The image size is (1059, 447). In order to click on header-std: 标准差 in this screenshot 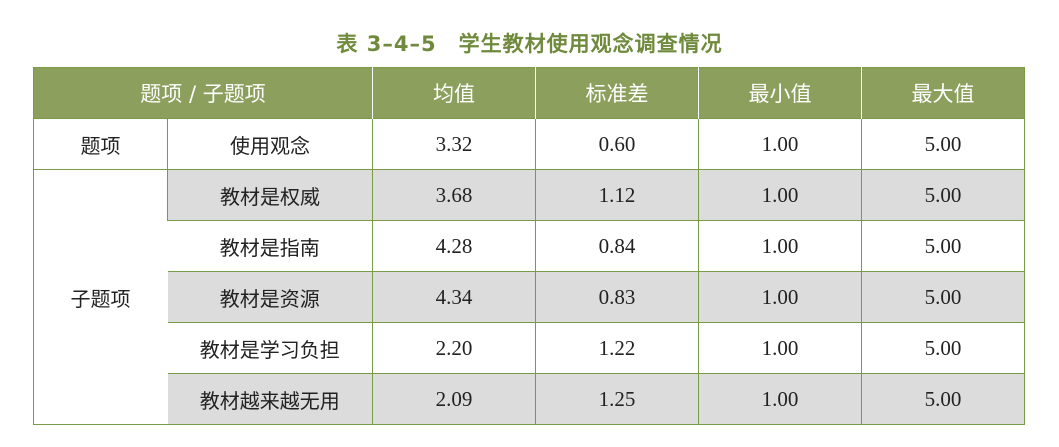, I will do `click(617, 93)`.